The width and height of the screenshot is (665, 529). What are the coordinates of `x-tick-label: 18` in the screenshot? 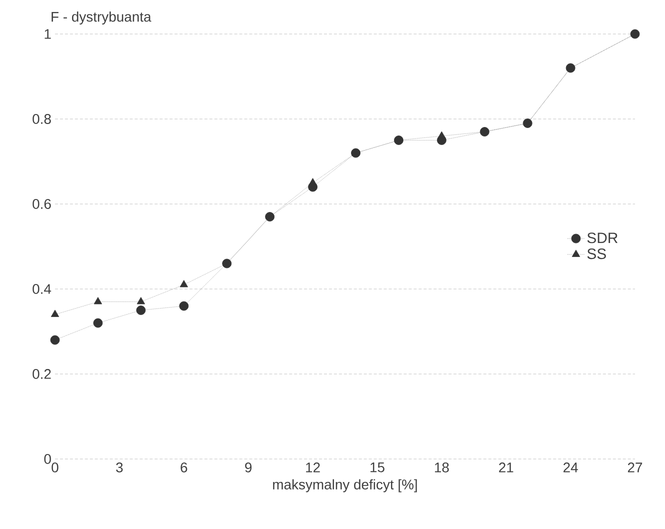 It's located at (441, 467).